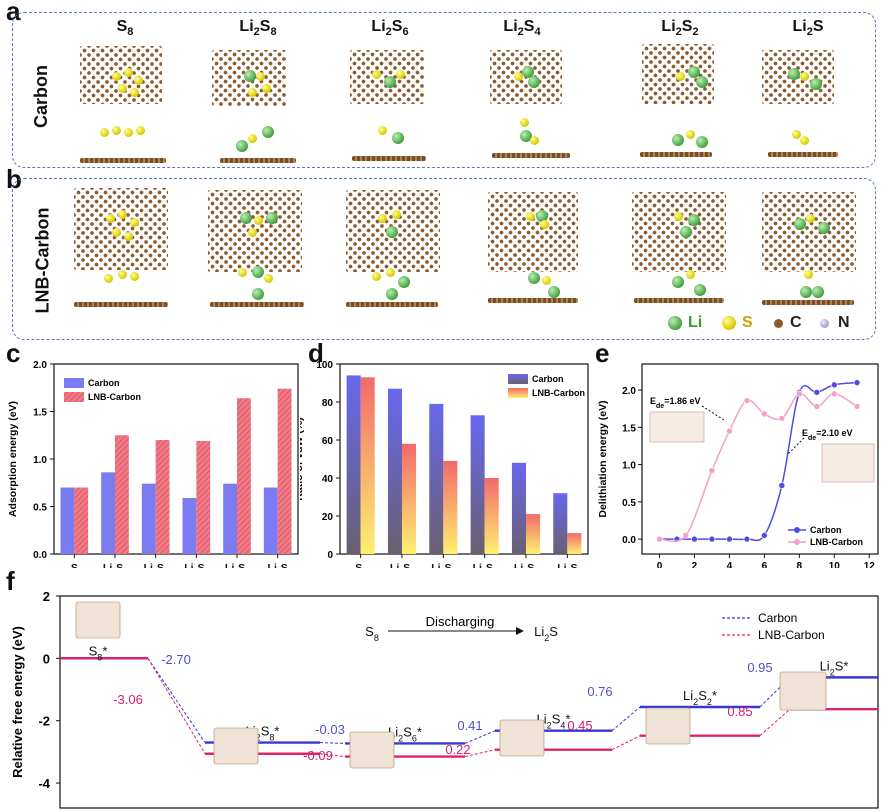 This screenshot has width=888, height=812. Describe the element at coordinates (17, 702) in the screenshot. I see `y-axis-label: Relative free energy (eV)` at that location.